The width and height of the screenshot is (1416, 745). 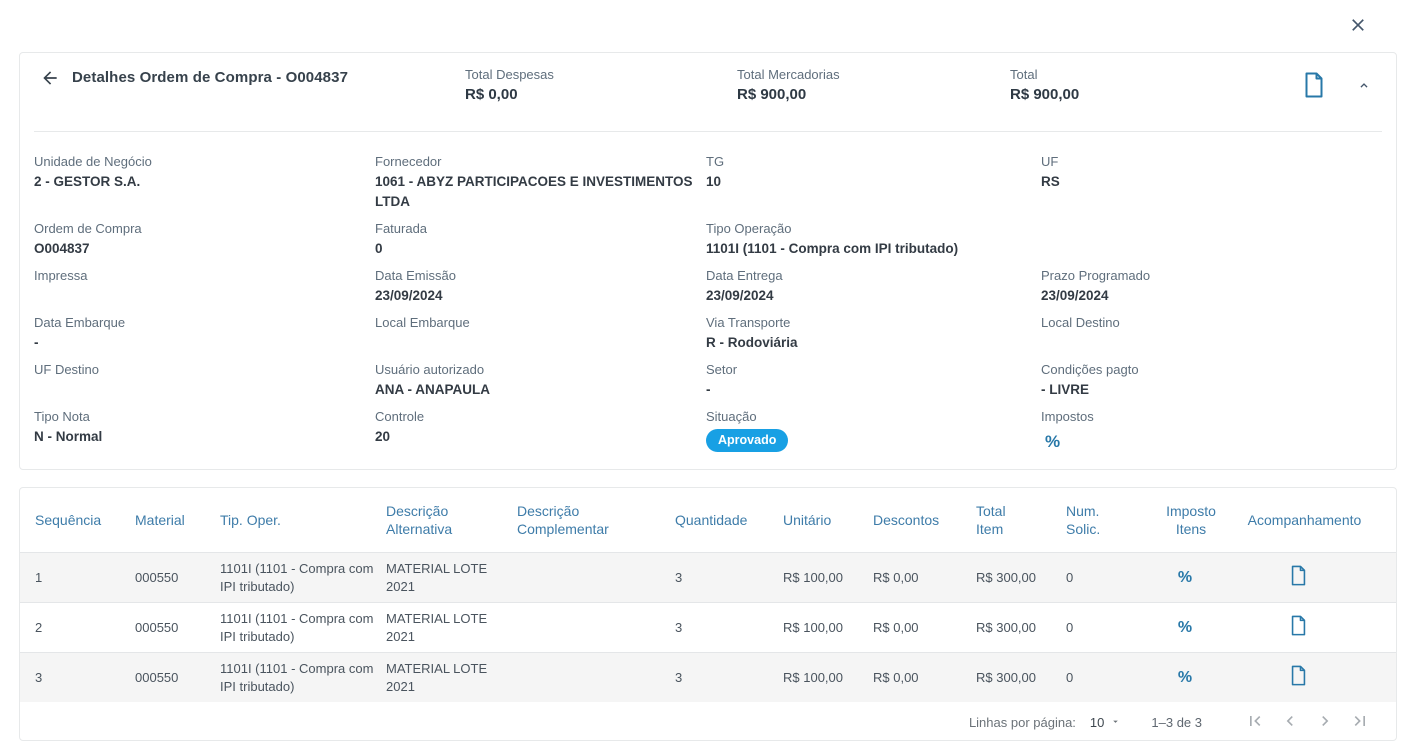 What do you see at coordinates (540, 430) in the screenshot?
I see `detail-field: Controle 20` at bounding box center [540, 430].